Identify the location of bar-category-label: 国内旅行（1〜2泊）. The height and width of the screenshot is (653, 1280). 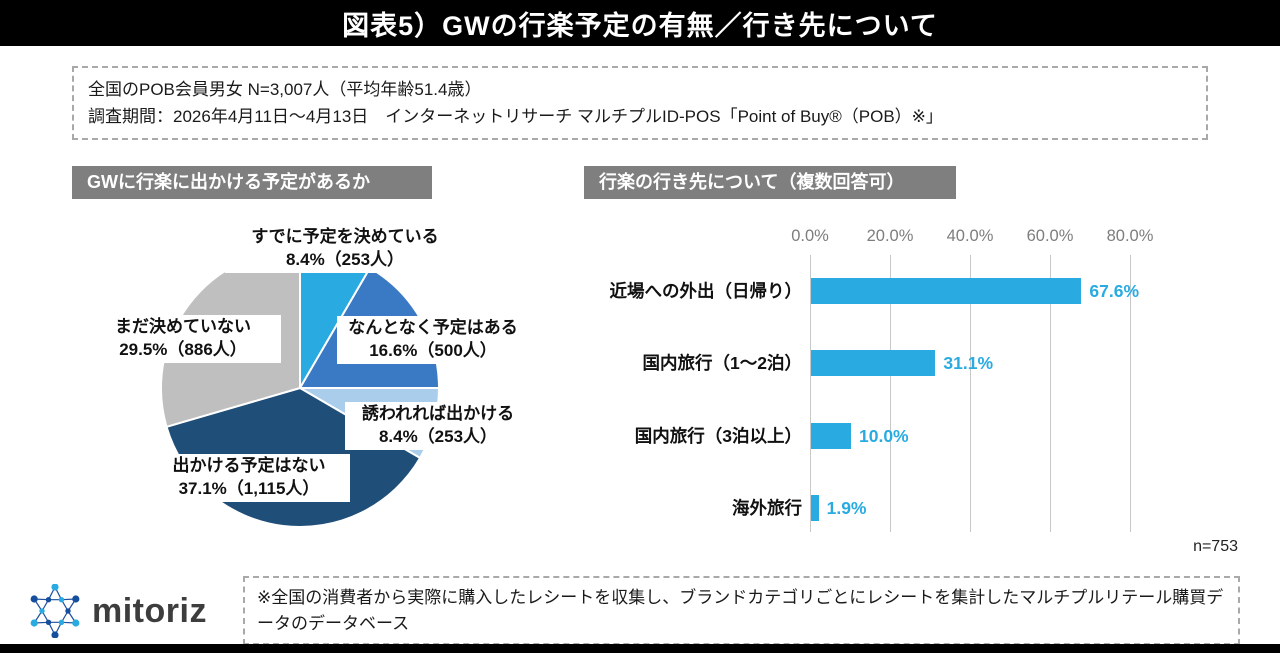
(722, 363).